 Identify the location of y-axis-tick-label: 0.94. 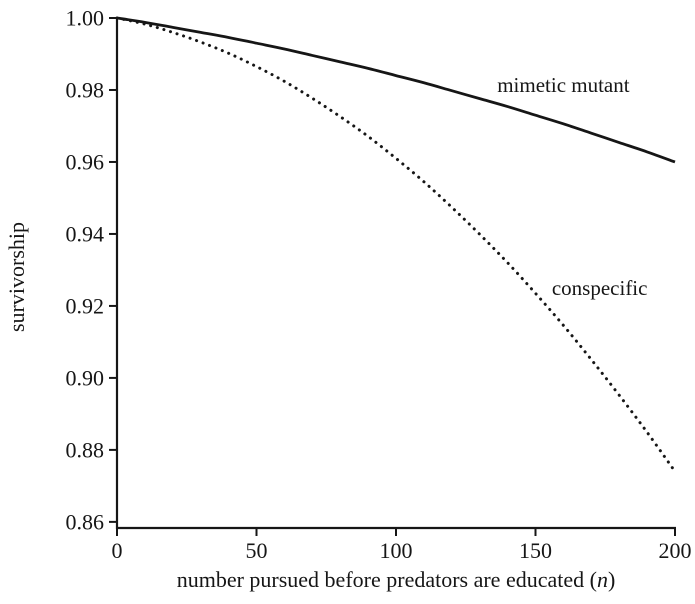
(85, 234).